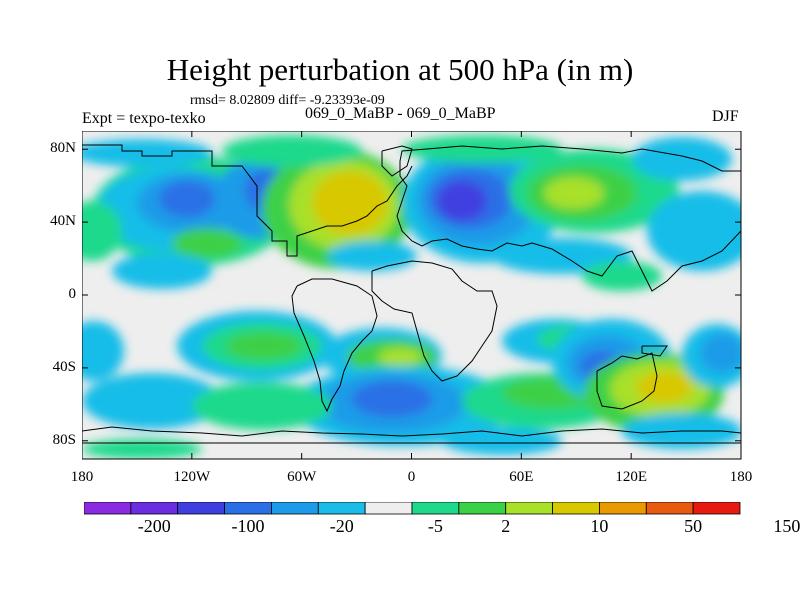 This screenshot has height=600, width=800. I want to click on lon-label: 120W, so click(192, 477).